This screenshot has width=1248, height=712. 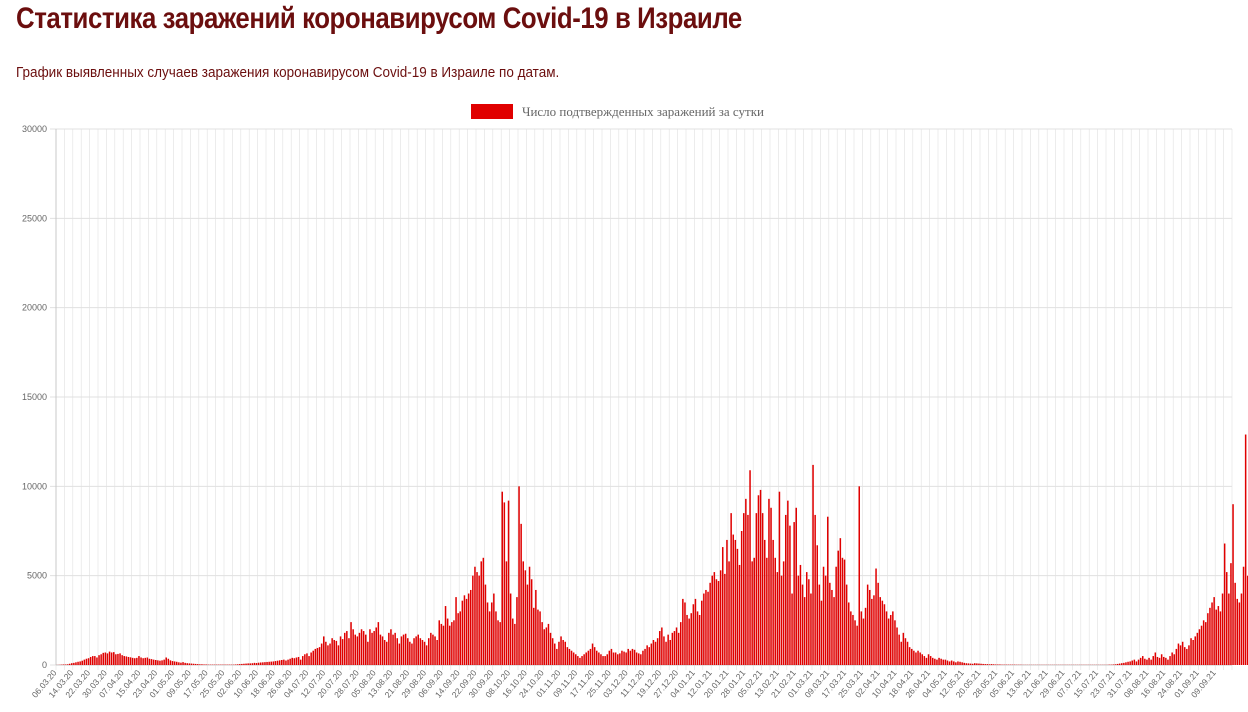 I want to click on y-tick-label: 15000, so click(x=34, y=397).